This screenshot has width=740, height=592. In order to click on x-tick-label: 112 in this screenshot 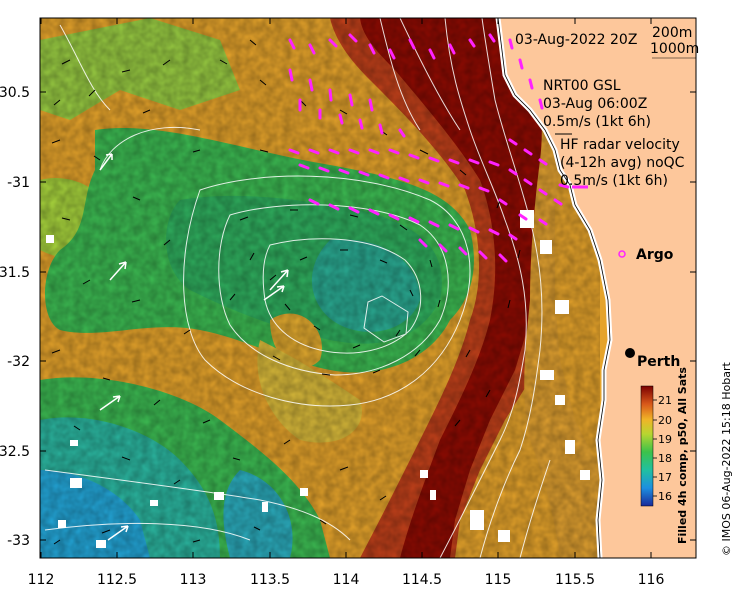, I will do `click(41, 580)`.